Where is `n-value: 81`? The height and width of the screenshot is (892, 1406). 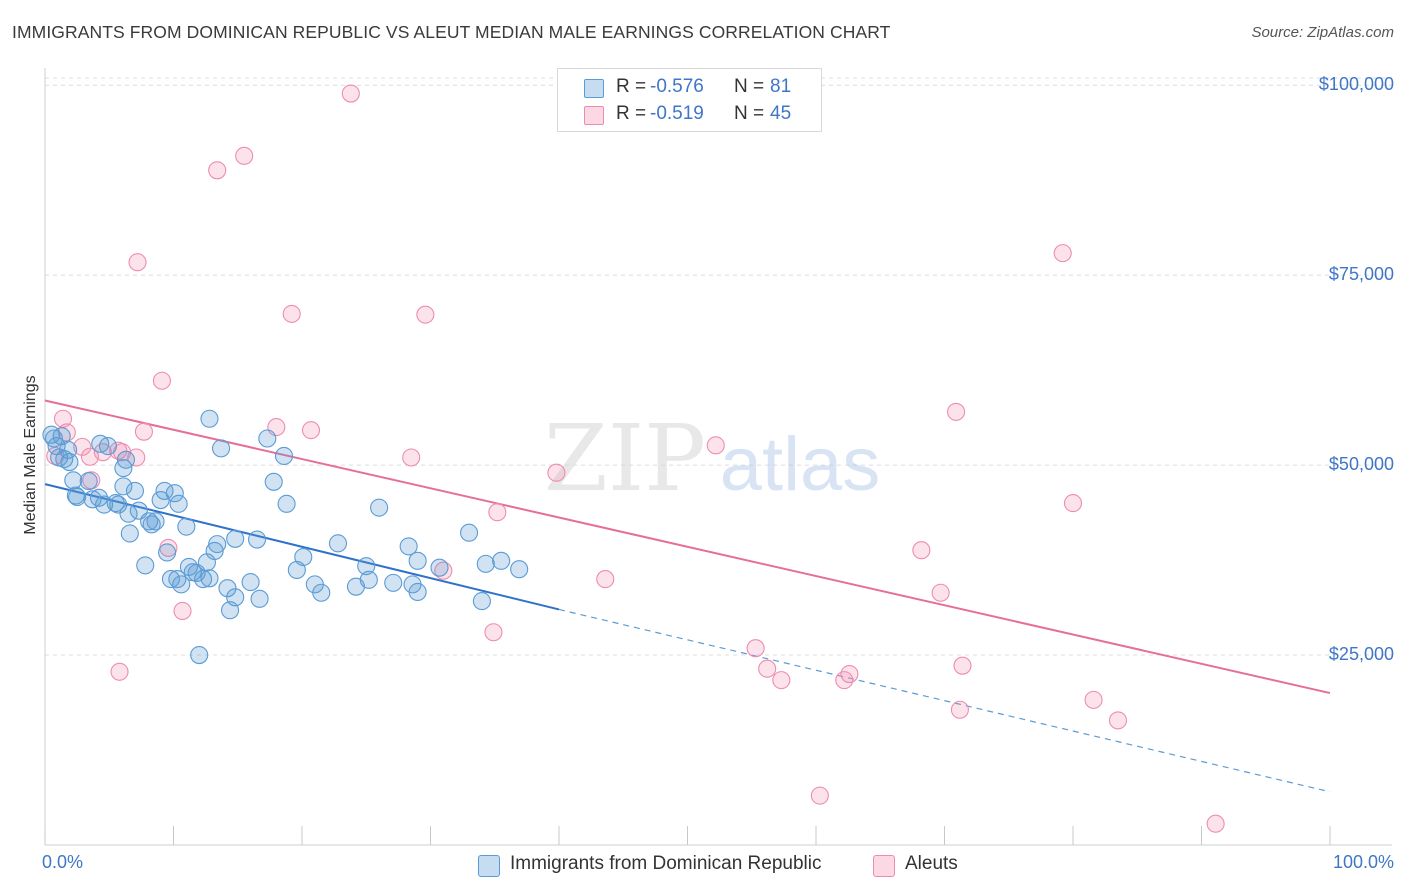 n-value: 81 is located at coordinates (781, 86).